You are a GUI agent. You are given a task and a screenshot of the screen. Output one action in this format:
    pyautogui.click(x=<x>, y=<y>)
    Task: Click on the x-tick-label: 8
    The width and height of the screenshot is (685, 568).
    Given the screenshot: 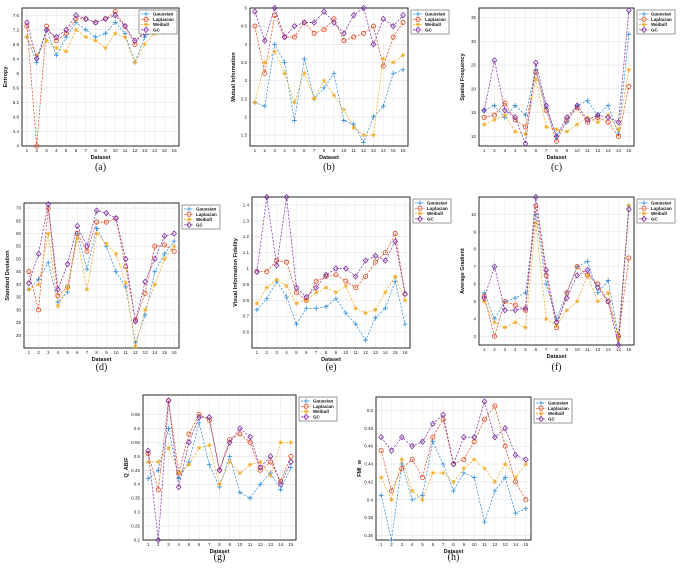 What is the action you would take?
    pyautogui.click(x=95, y=150)
    